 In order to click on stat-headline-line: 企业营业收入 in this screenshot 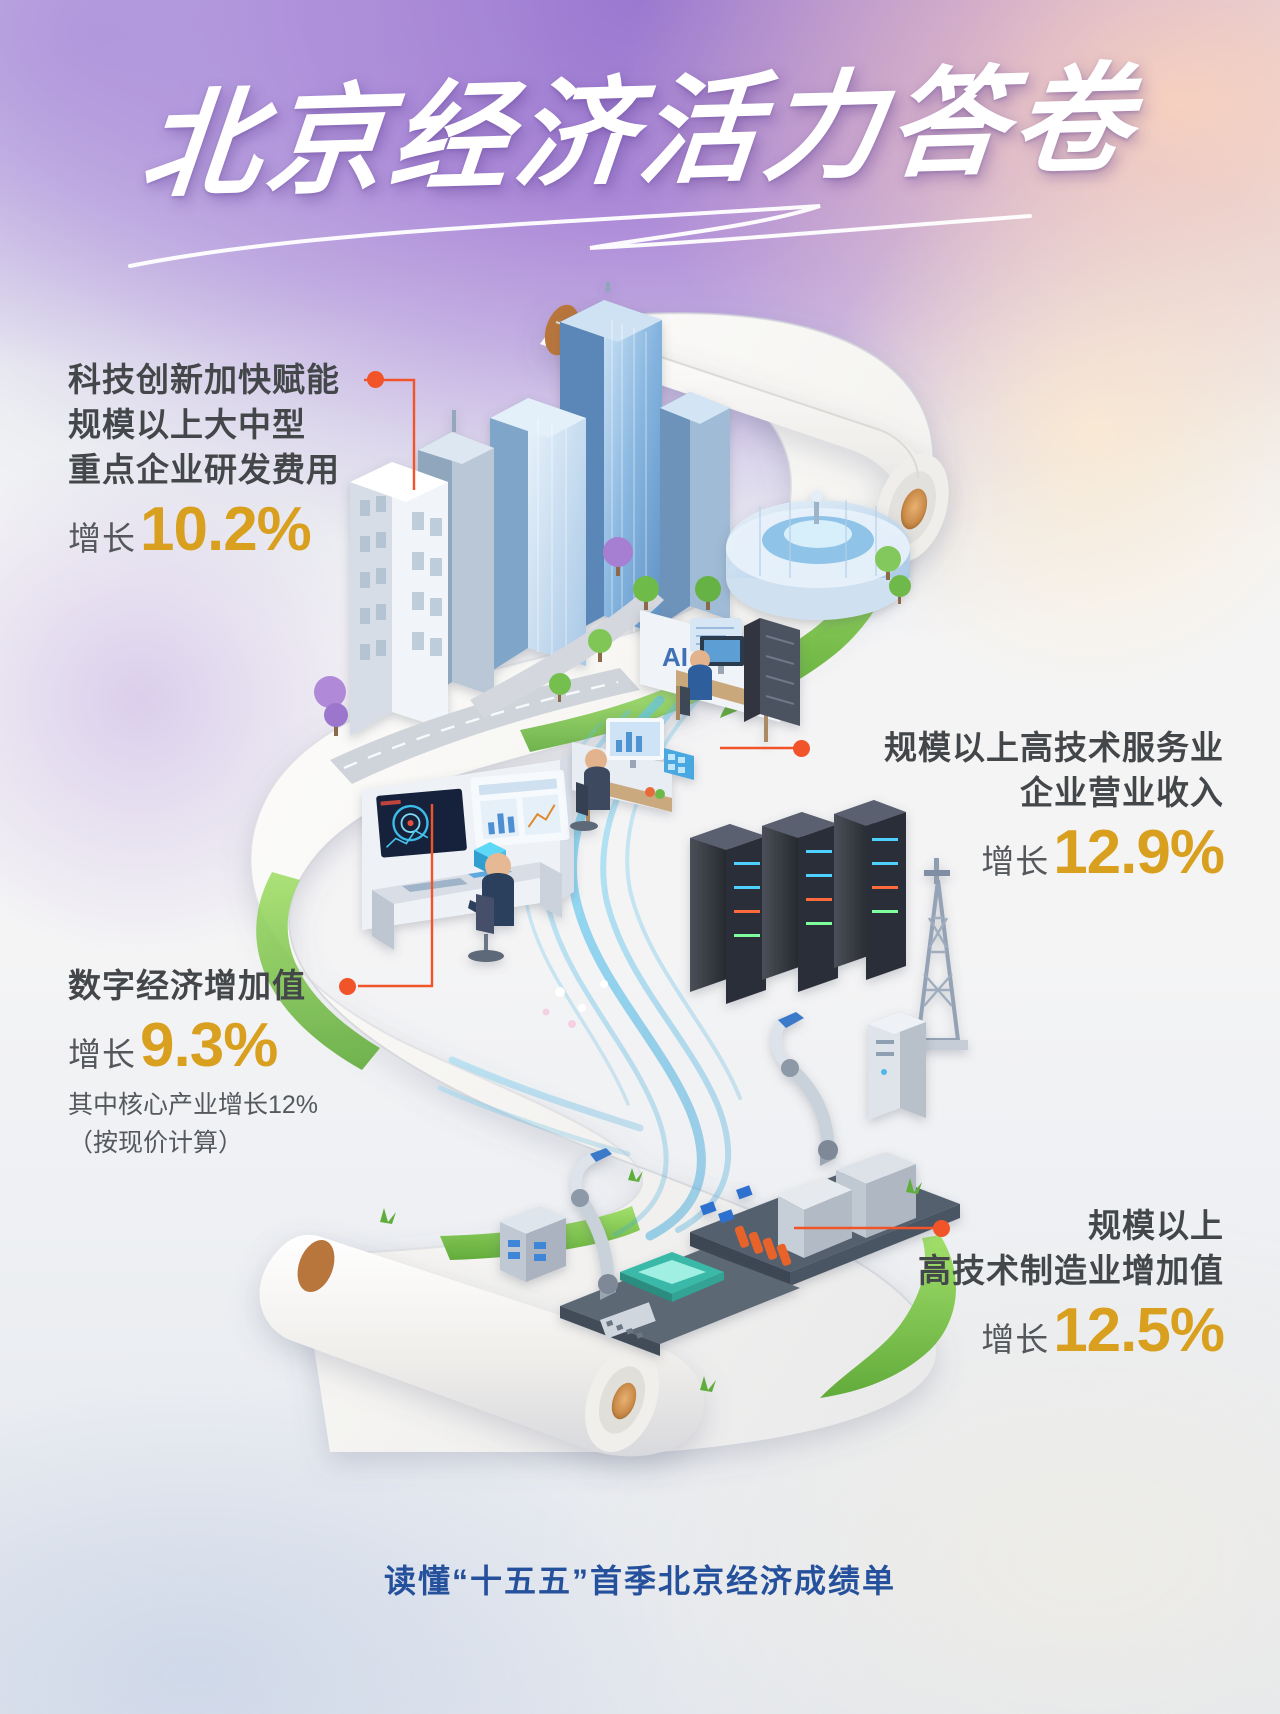, I will do `click(1122, 792)`.